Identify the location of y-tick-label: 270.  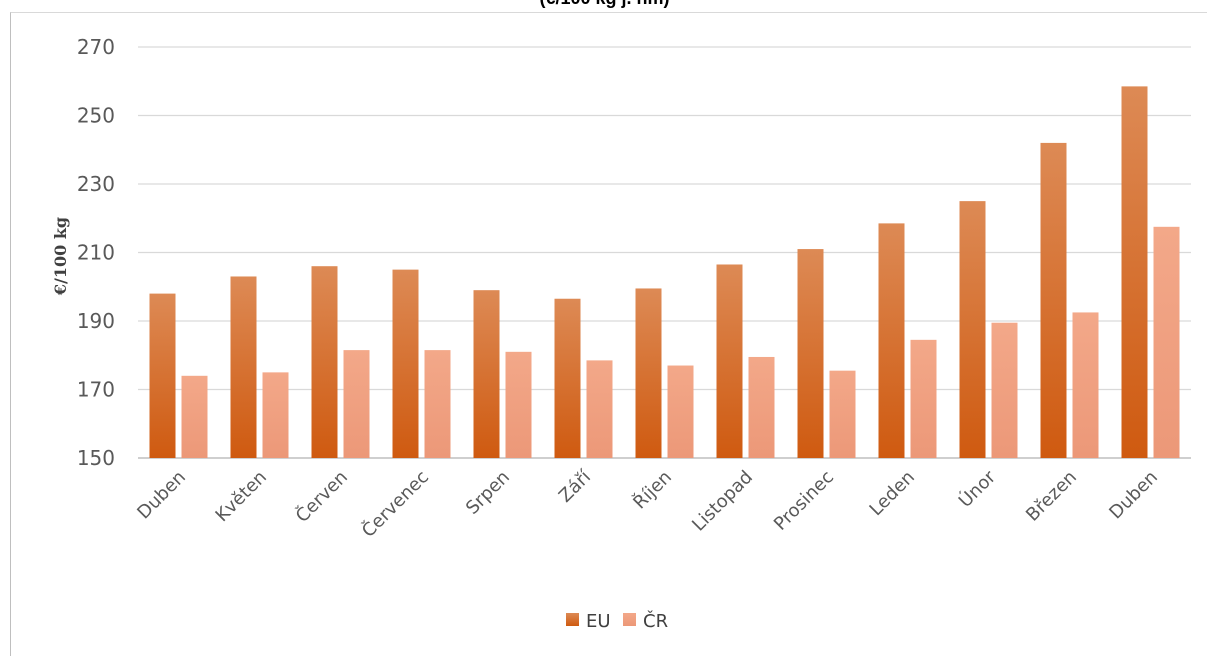
(96, 47).